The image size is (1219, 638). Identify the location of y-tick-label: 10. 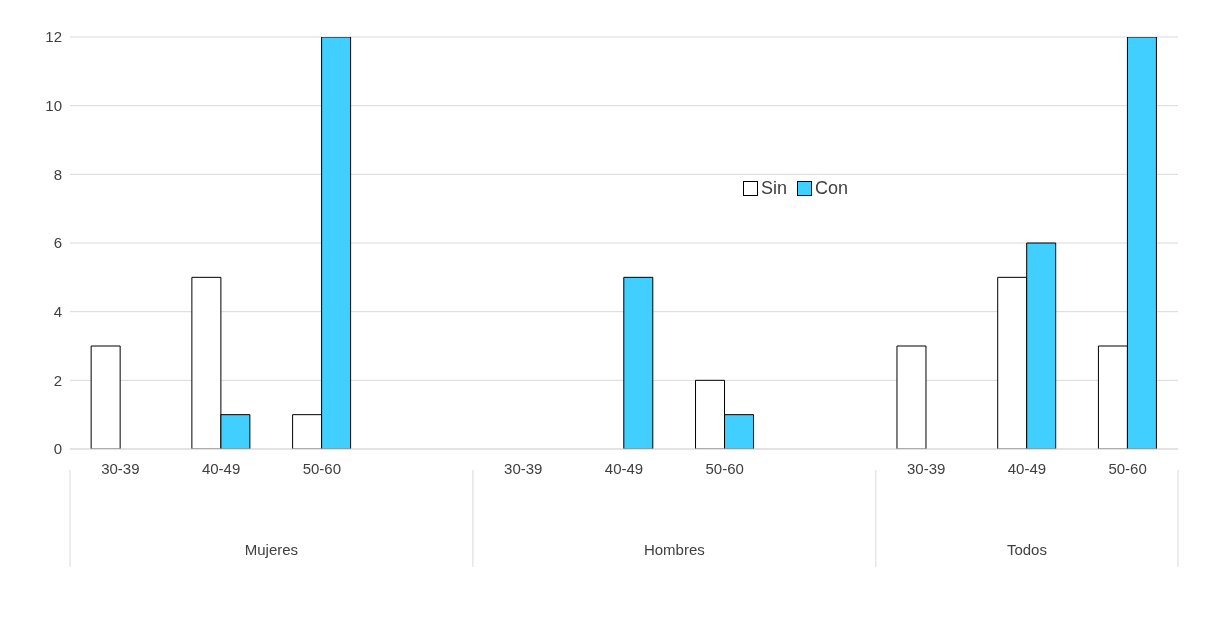
(53, 105).